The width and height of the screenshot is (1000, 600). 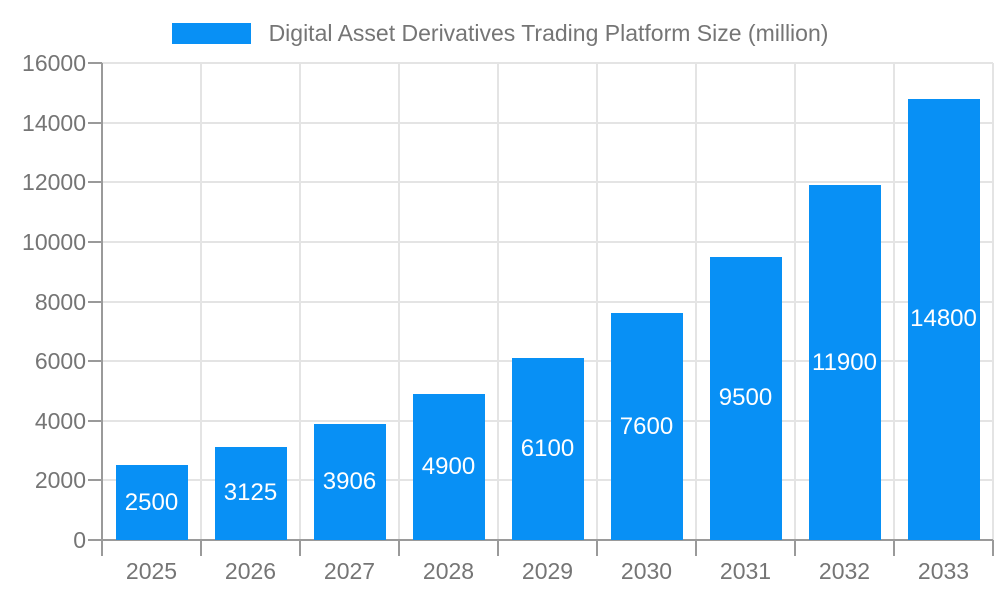 I want to click on bar-value-label: 2500, so click(x=151, y=502).